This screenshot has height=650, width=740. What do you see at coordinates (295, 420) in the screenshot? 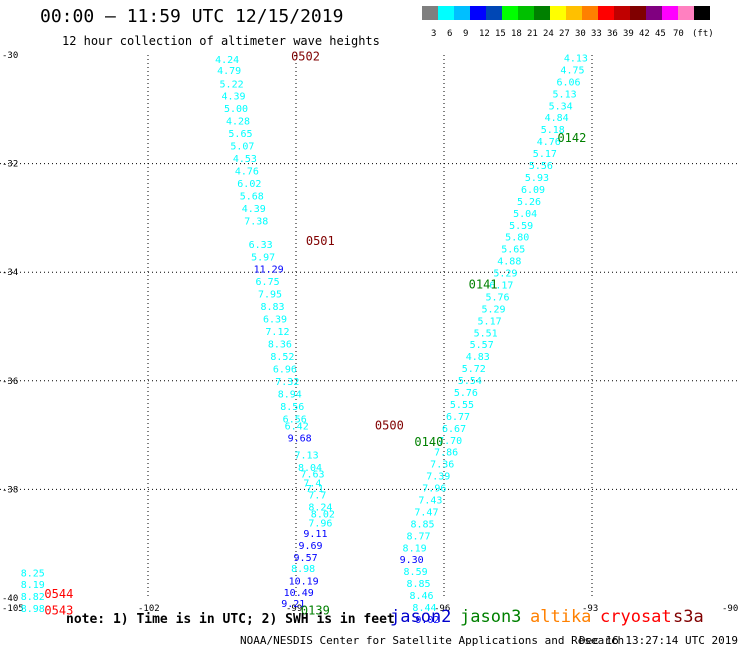
I see `swh-reading: 6.56` at bounding box center [295, 420].